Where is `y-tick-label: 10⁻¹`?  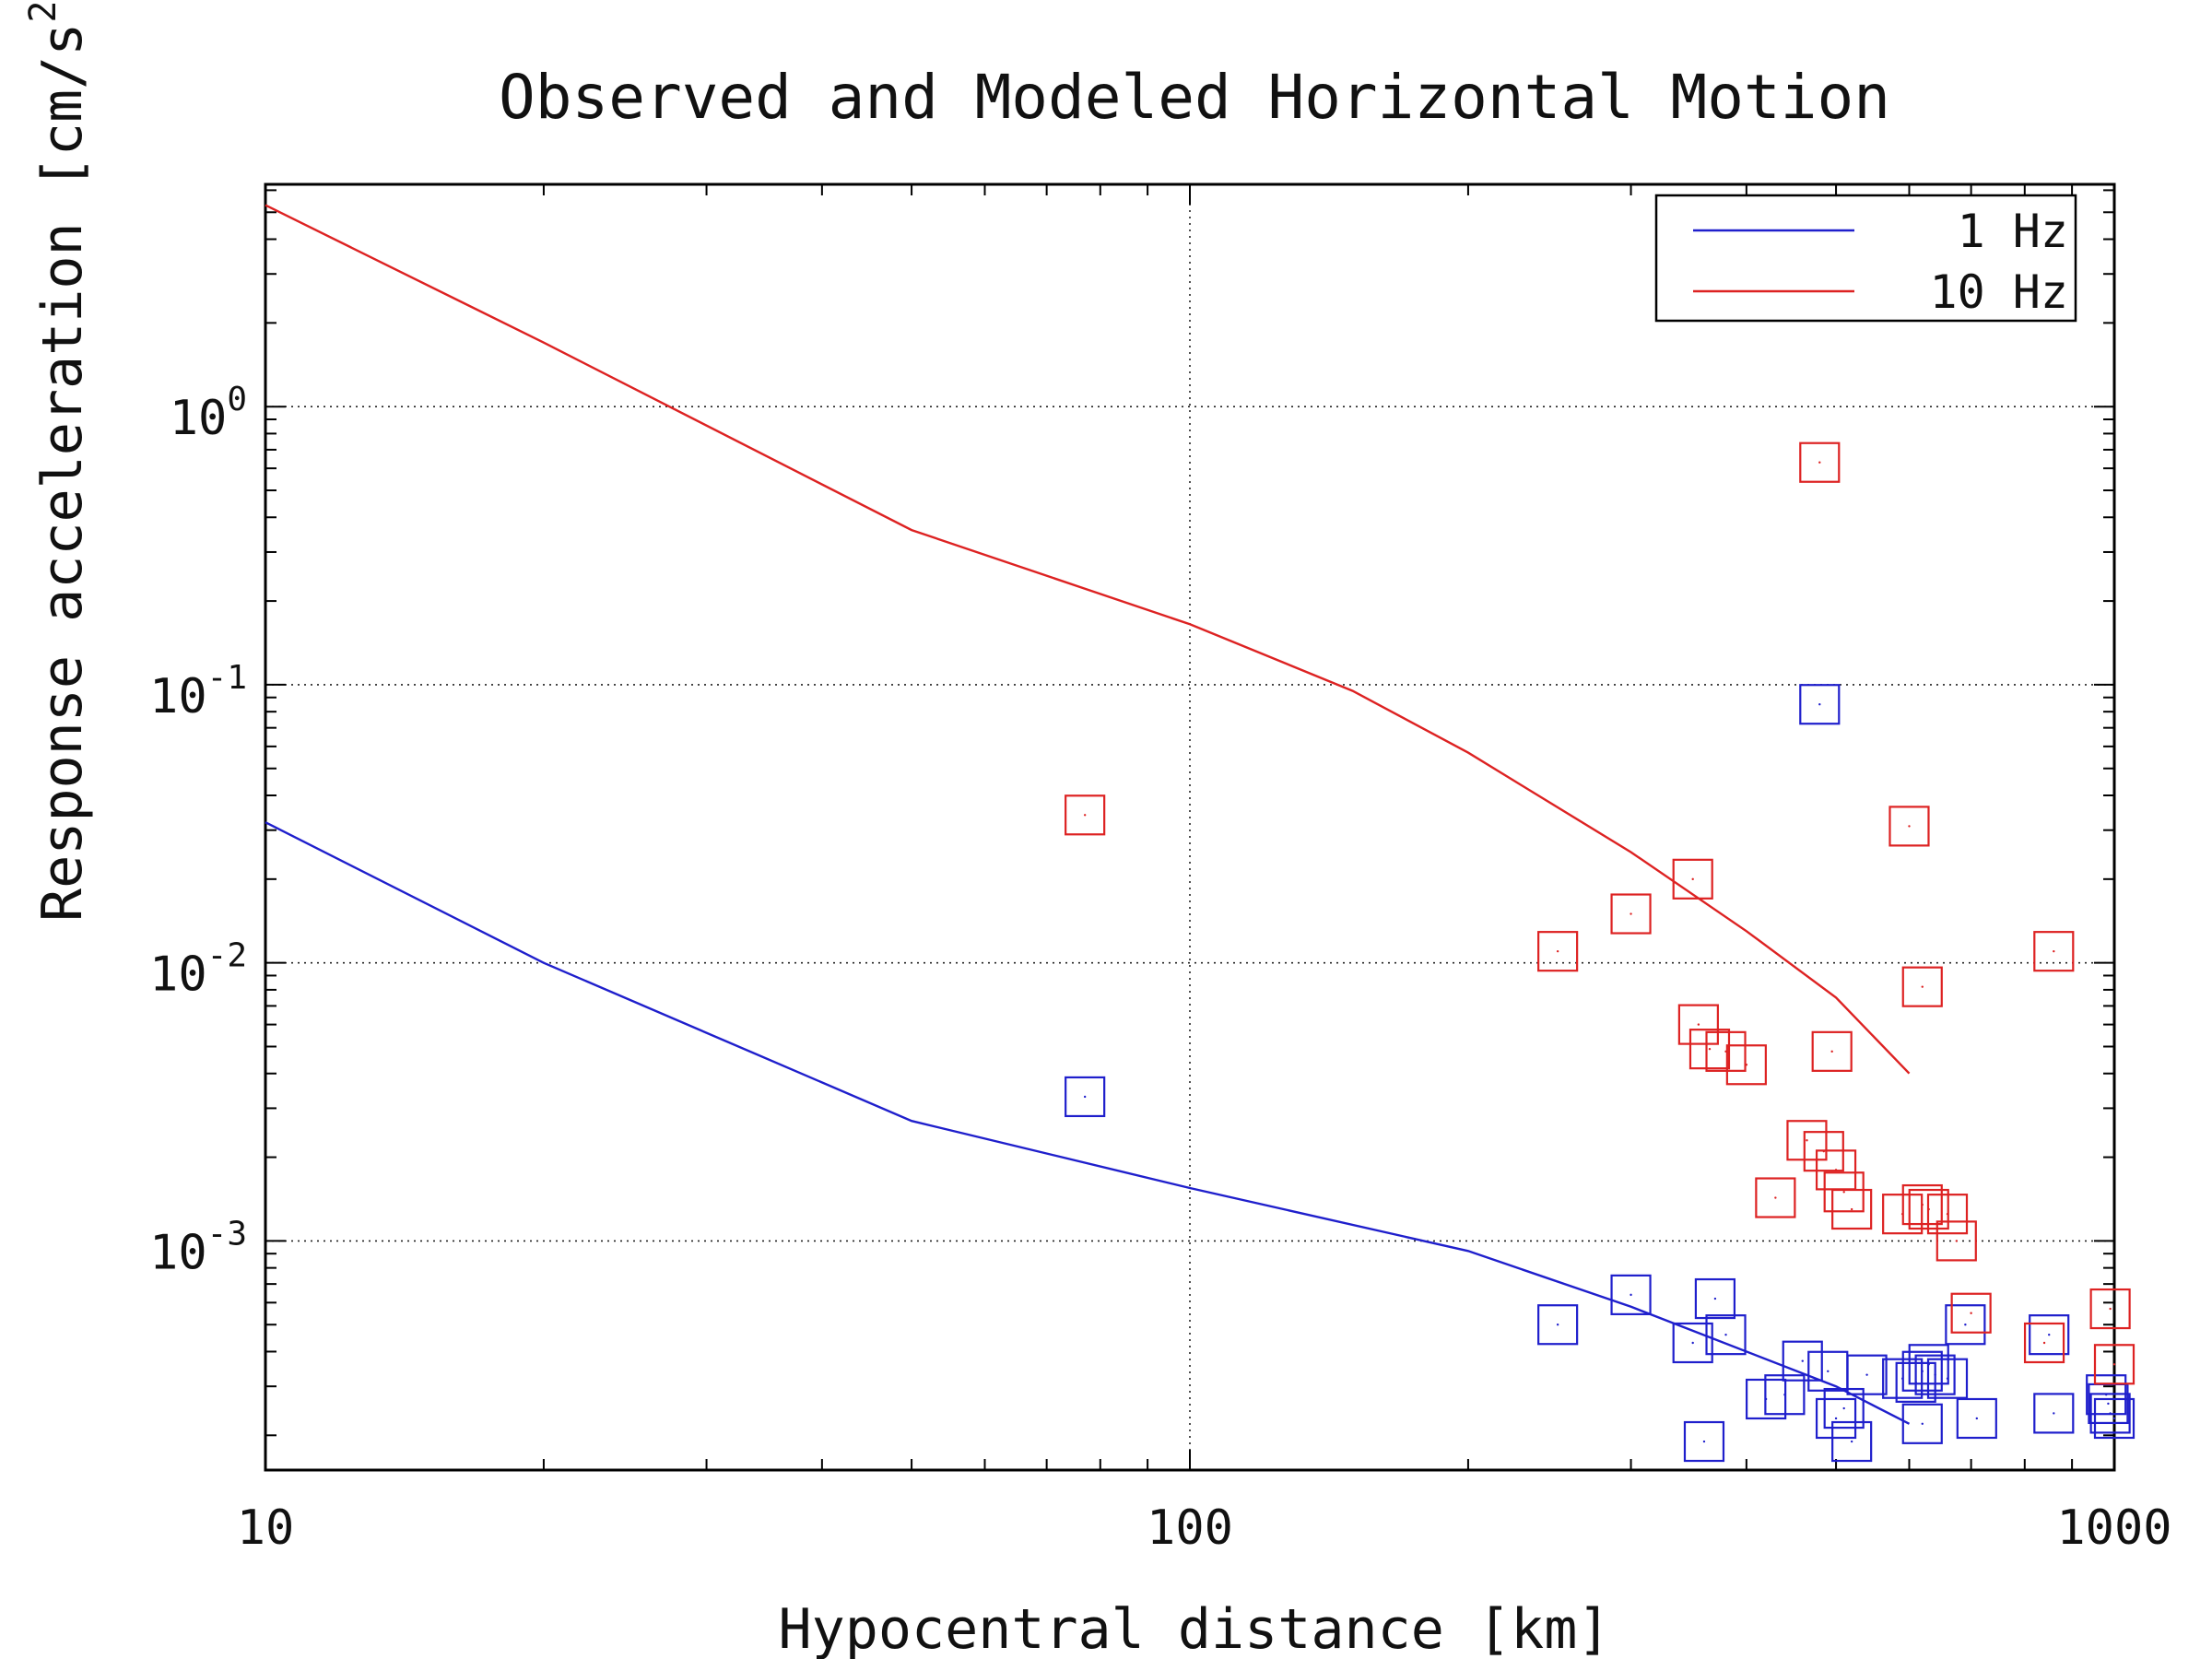 y-tick-label: 10⁻¹ is located at coordinates (198, 691).